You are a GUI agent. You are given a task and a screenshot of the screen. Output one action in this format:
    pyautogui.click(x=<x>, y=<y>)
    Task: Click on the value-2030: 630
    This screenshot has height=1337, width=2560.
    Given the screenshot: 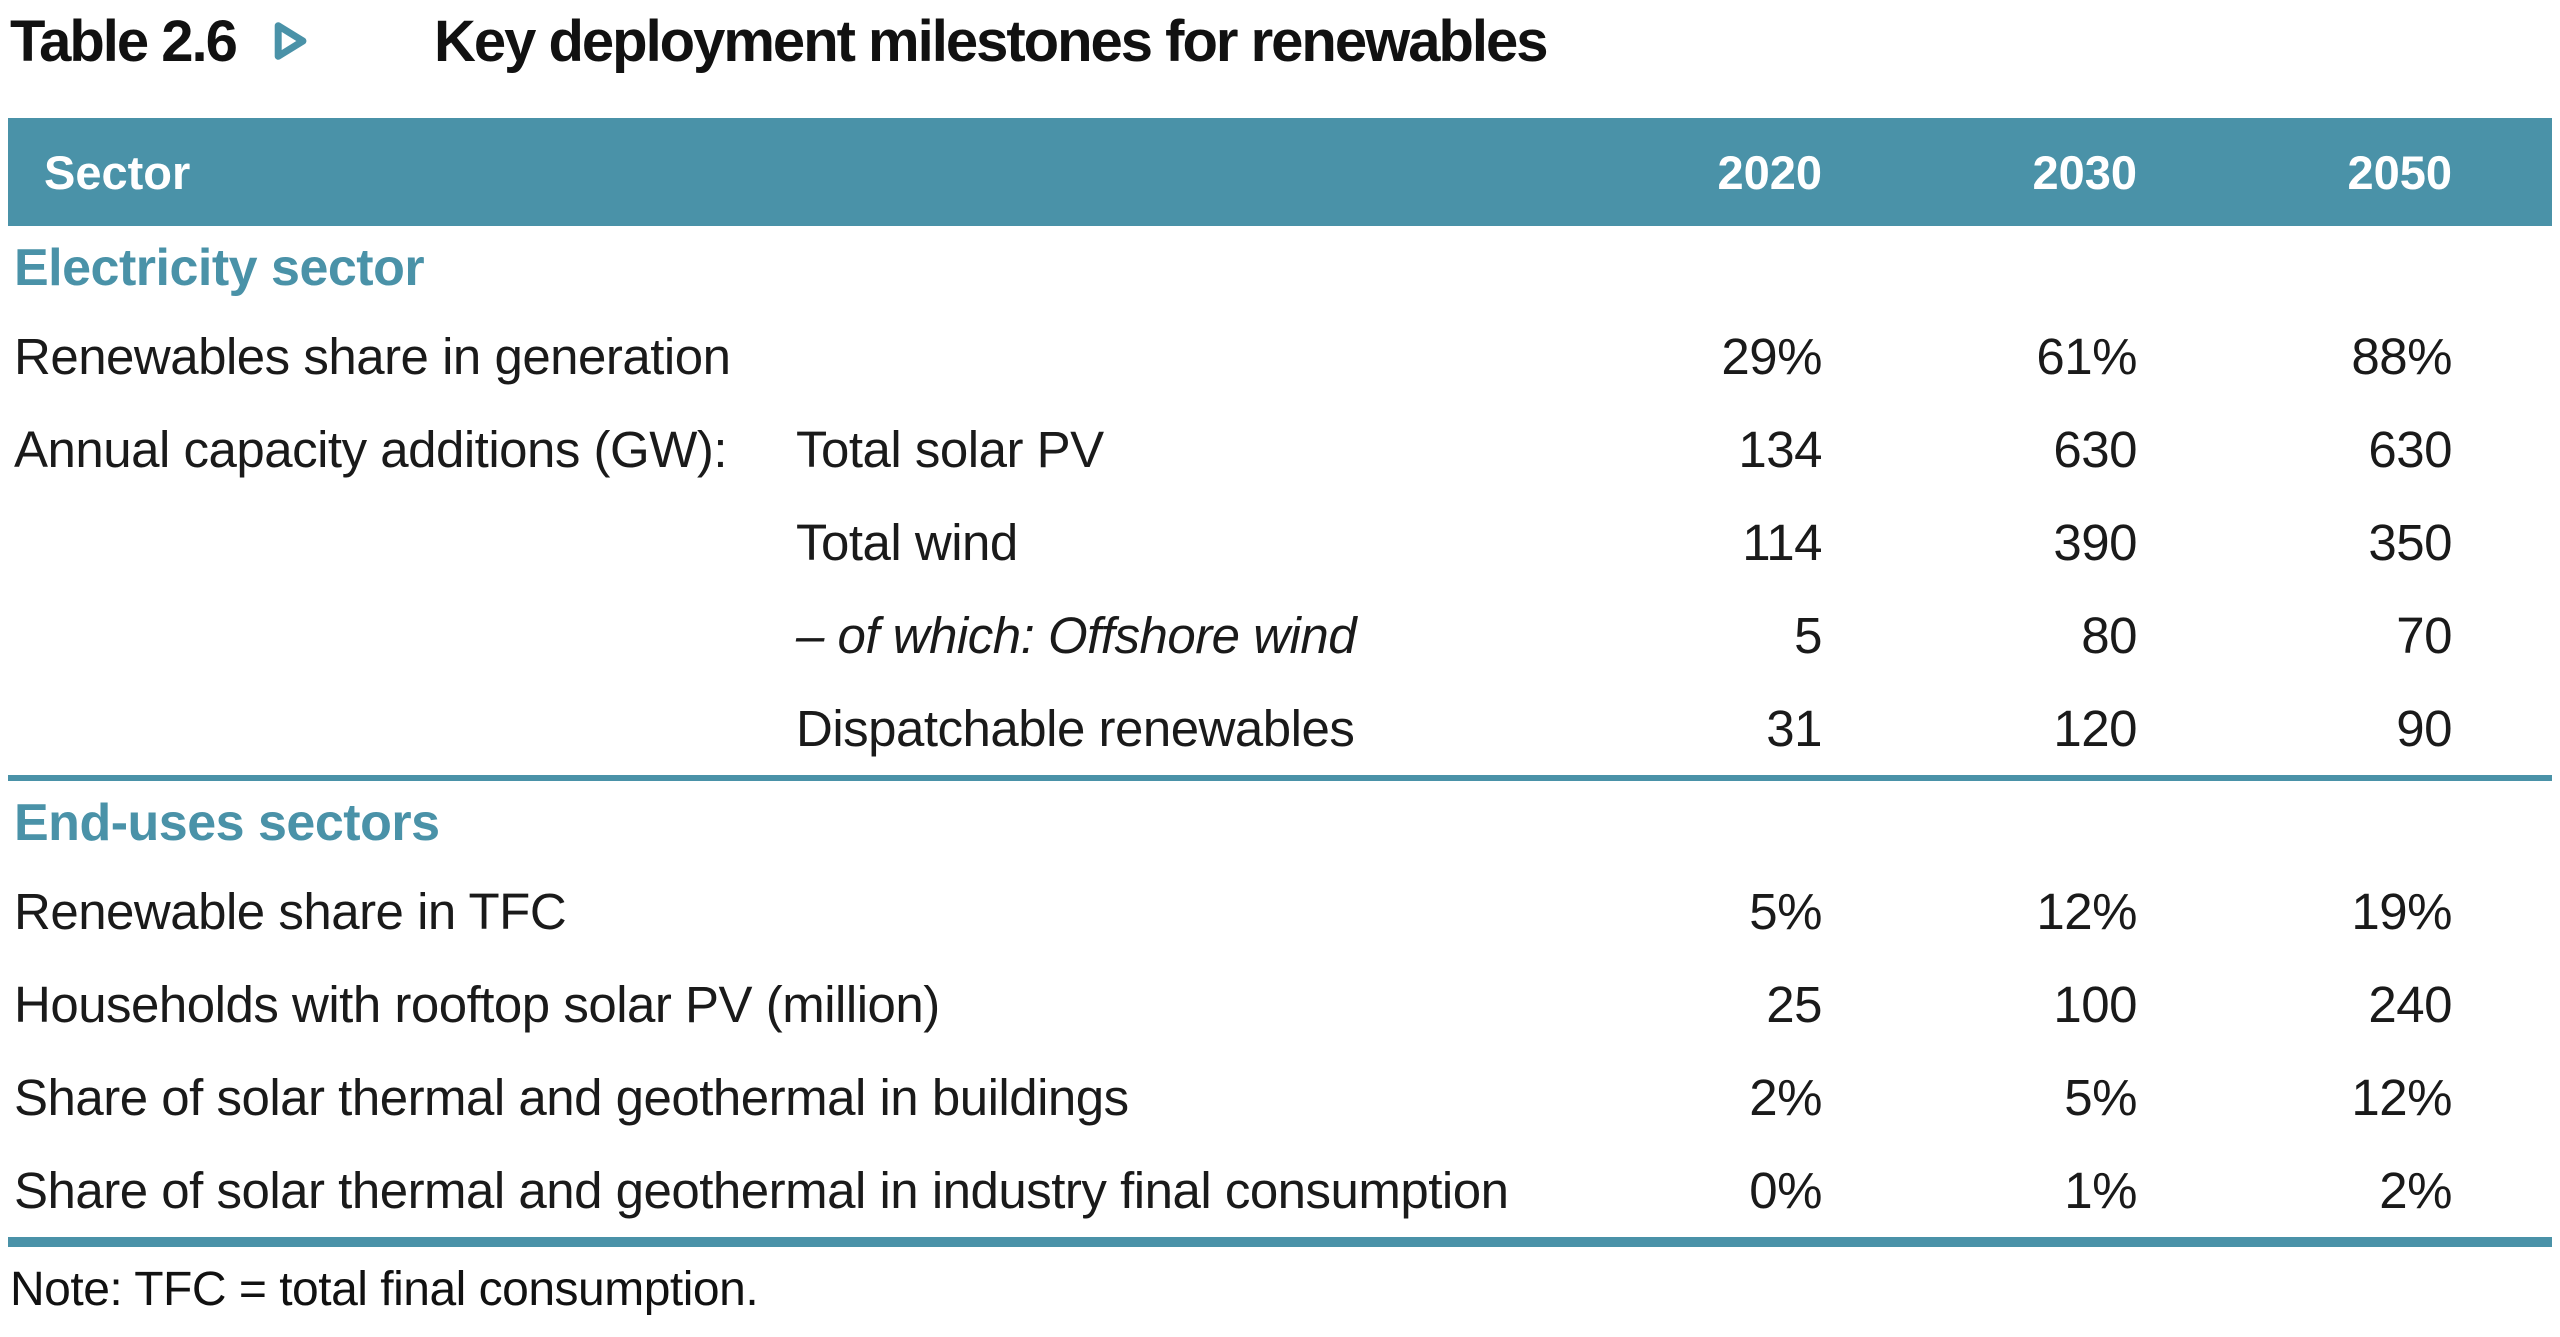 What is the action you would take?
    pyautogui.click(x=2095, y=449)
    